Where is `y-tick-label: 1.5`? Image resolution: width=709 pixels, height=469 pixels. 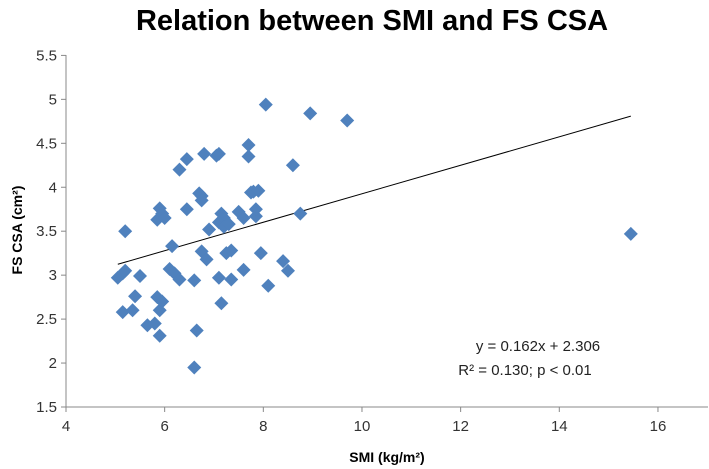
y-tick-label: 1.5 is located at coordinates (46, 407).